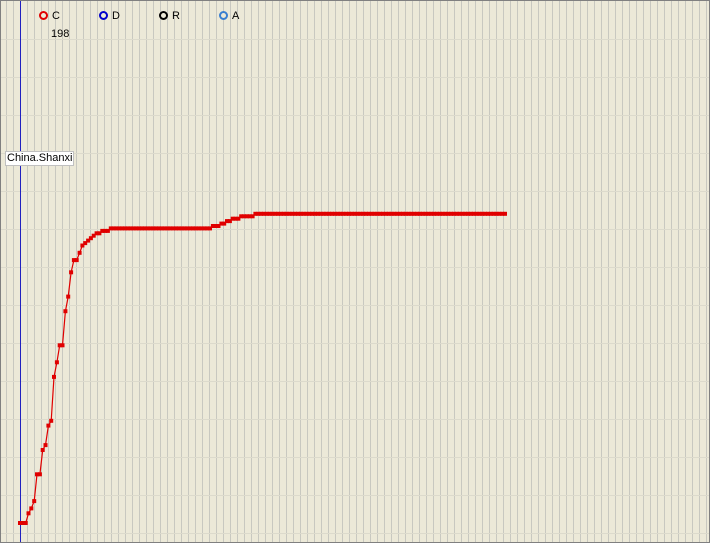 The image size is (710, 543). Describe the element at coordinates (49, 16) in the screenshot. I see `legend-item-c: C` at that location.